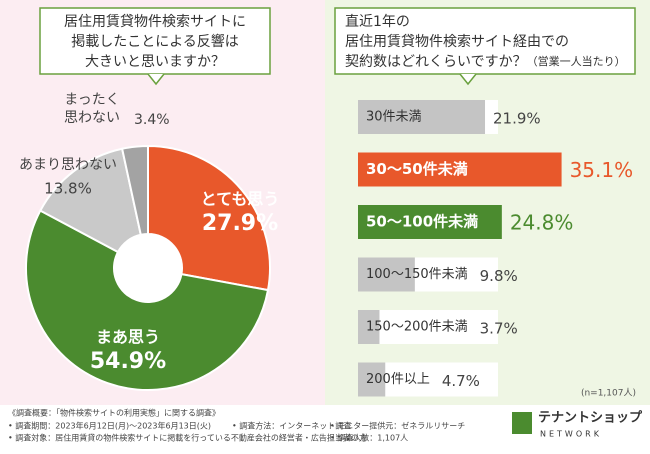  What do you see at coordinates (608, 393) in the screenshot?
I see `sample-note: (n=1,107人)` at bounding box center [608, 393].